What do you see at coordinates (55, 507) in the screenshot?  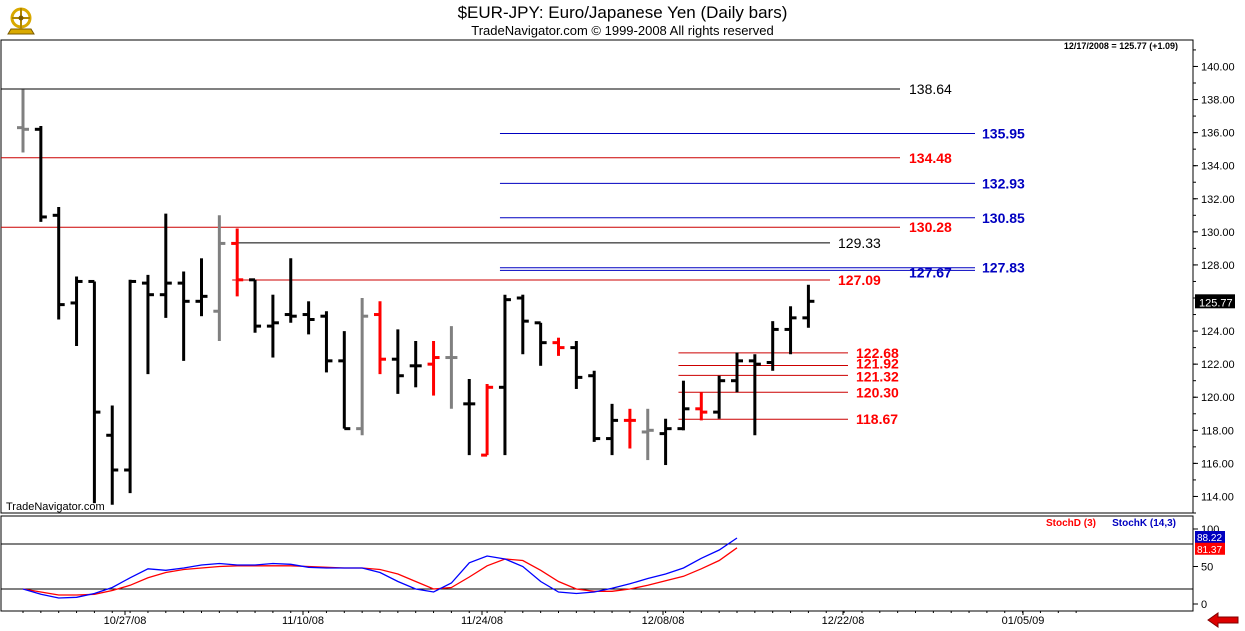 I see `watermark-text: TradeNavigator.com` at bounding box center [55, 507].